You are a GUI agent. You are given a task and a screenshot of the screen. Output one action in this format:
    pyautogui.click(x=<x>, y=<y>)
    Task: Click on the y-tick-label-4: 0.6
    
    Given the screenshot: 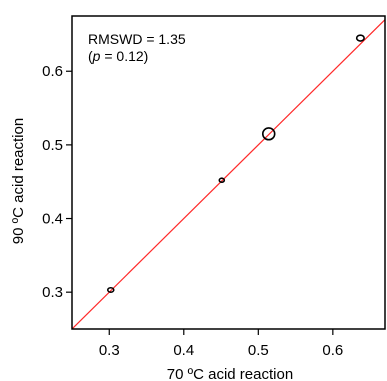 What is the action you would take?
    pyautogui.click(x=52, y=71)
    